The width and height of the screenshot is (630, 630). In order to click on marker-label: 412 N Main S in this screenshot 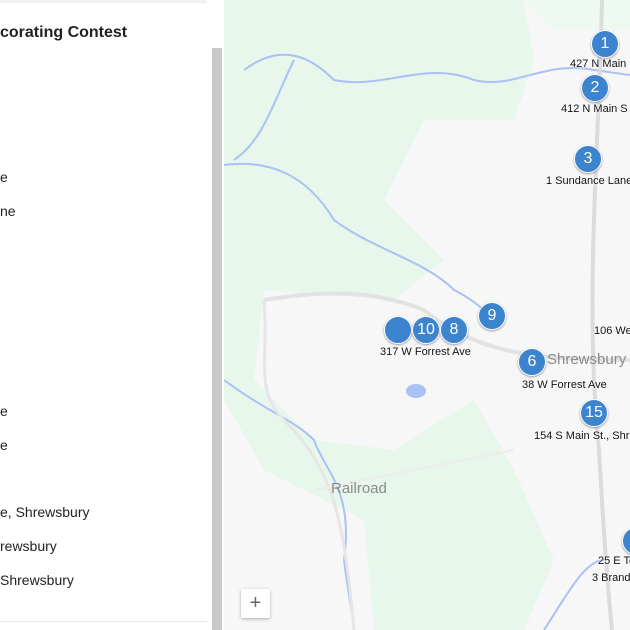, I will do `click(594, 109)`.